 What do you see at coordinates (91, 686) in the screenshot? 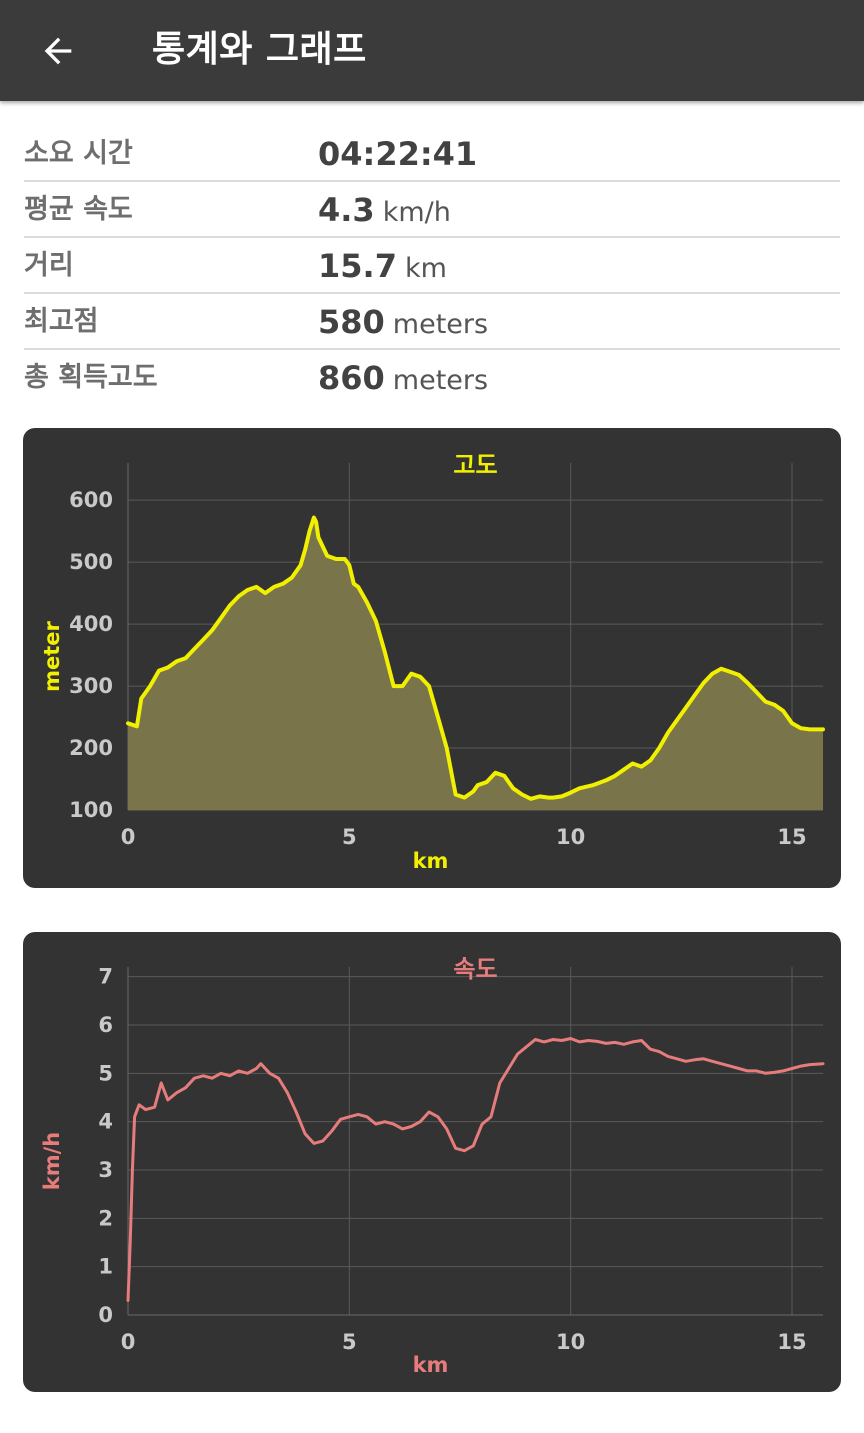
I see `y-tick-label: 300` at bounding box center [91, 686].